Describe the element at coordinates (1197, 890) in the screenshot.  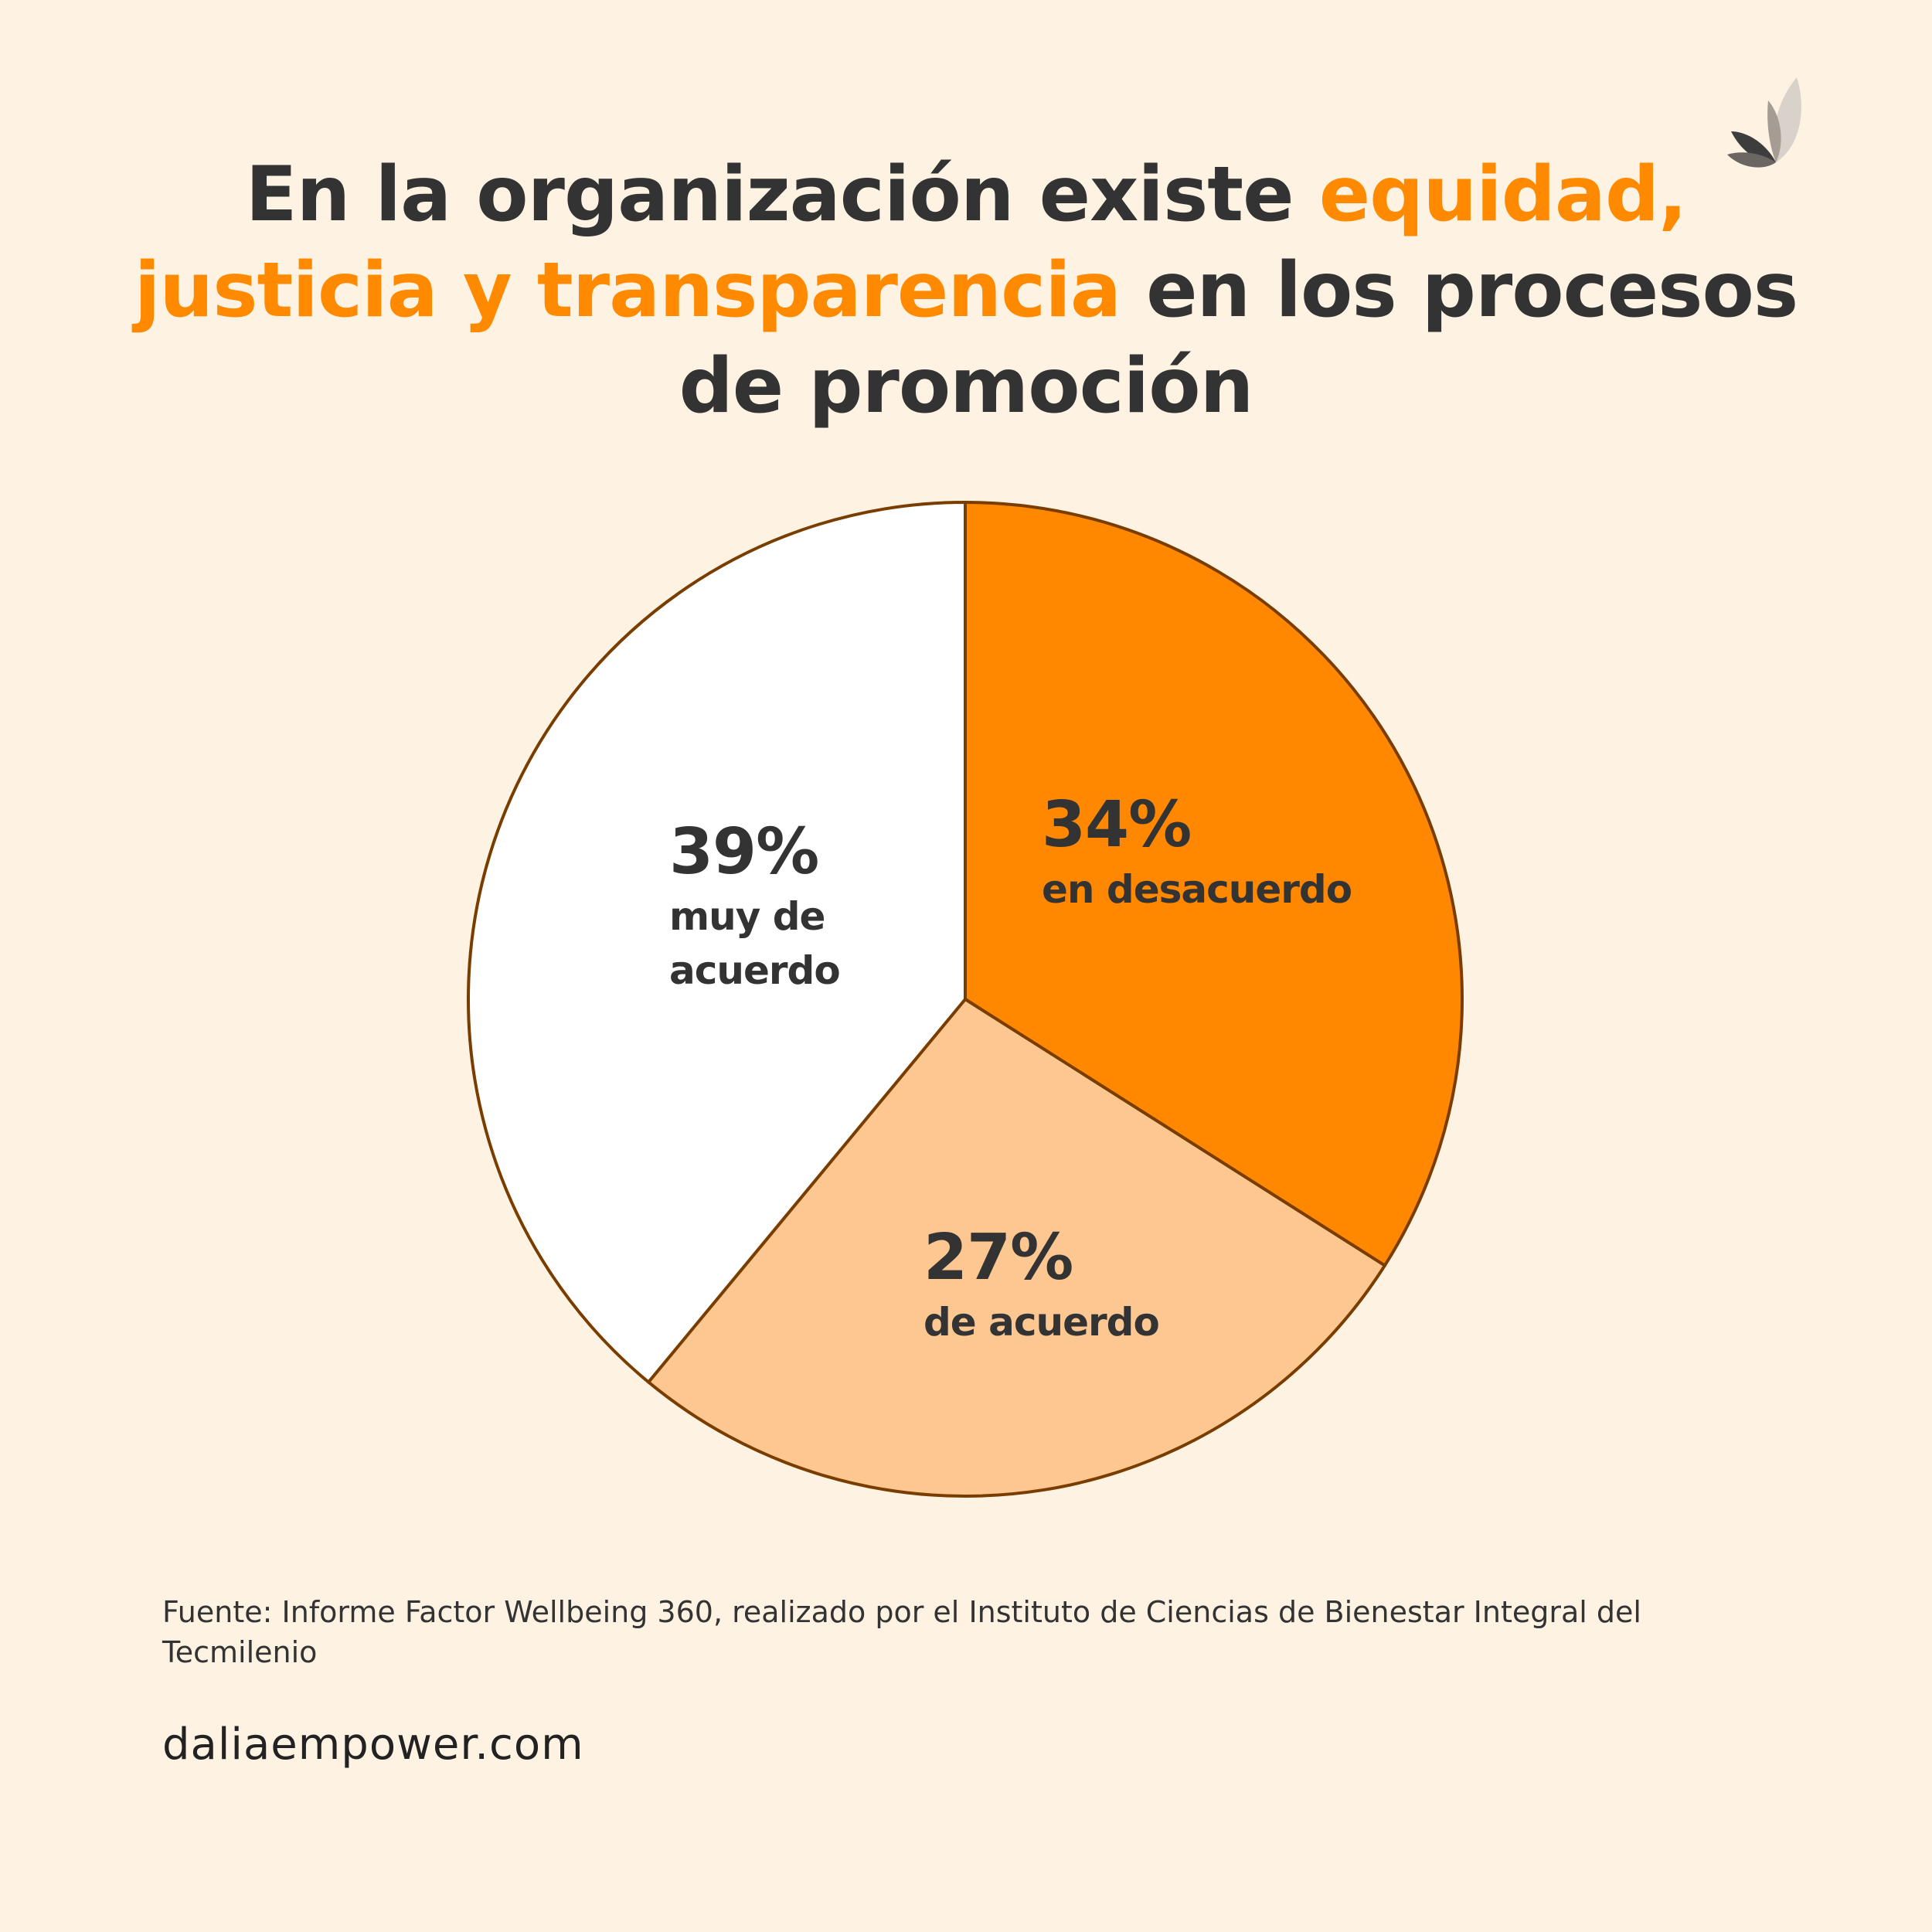
I see `slice-category: en desacuerdo` at that location.